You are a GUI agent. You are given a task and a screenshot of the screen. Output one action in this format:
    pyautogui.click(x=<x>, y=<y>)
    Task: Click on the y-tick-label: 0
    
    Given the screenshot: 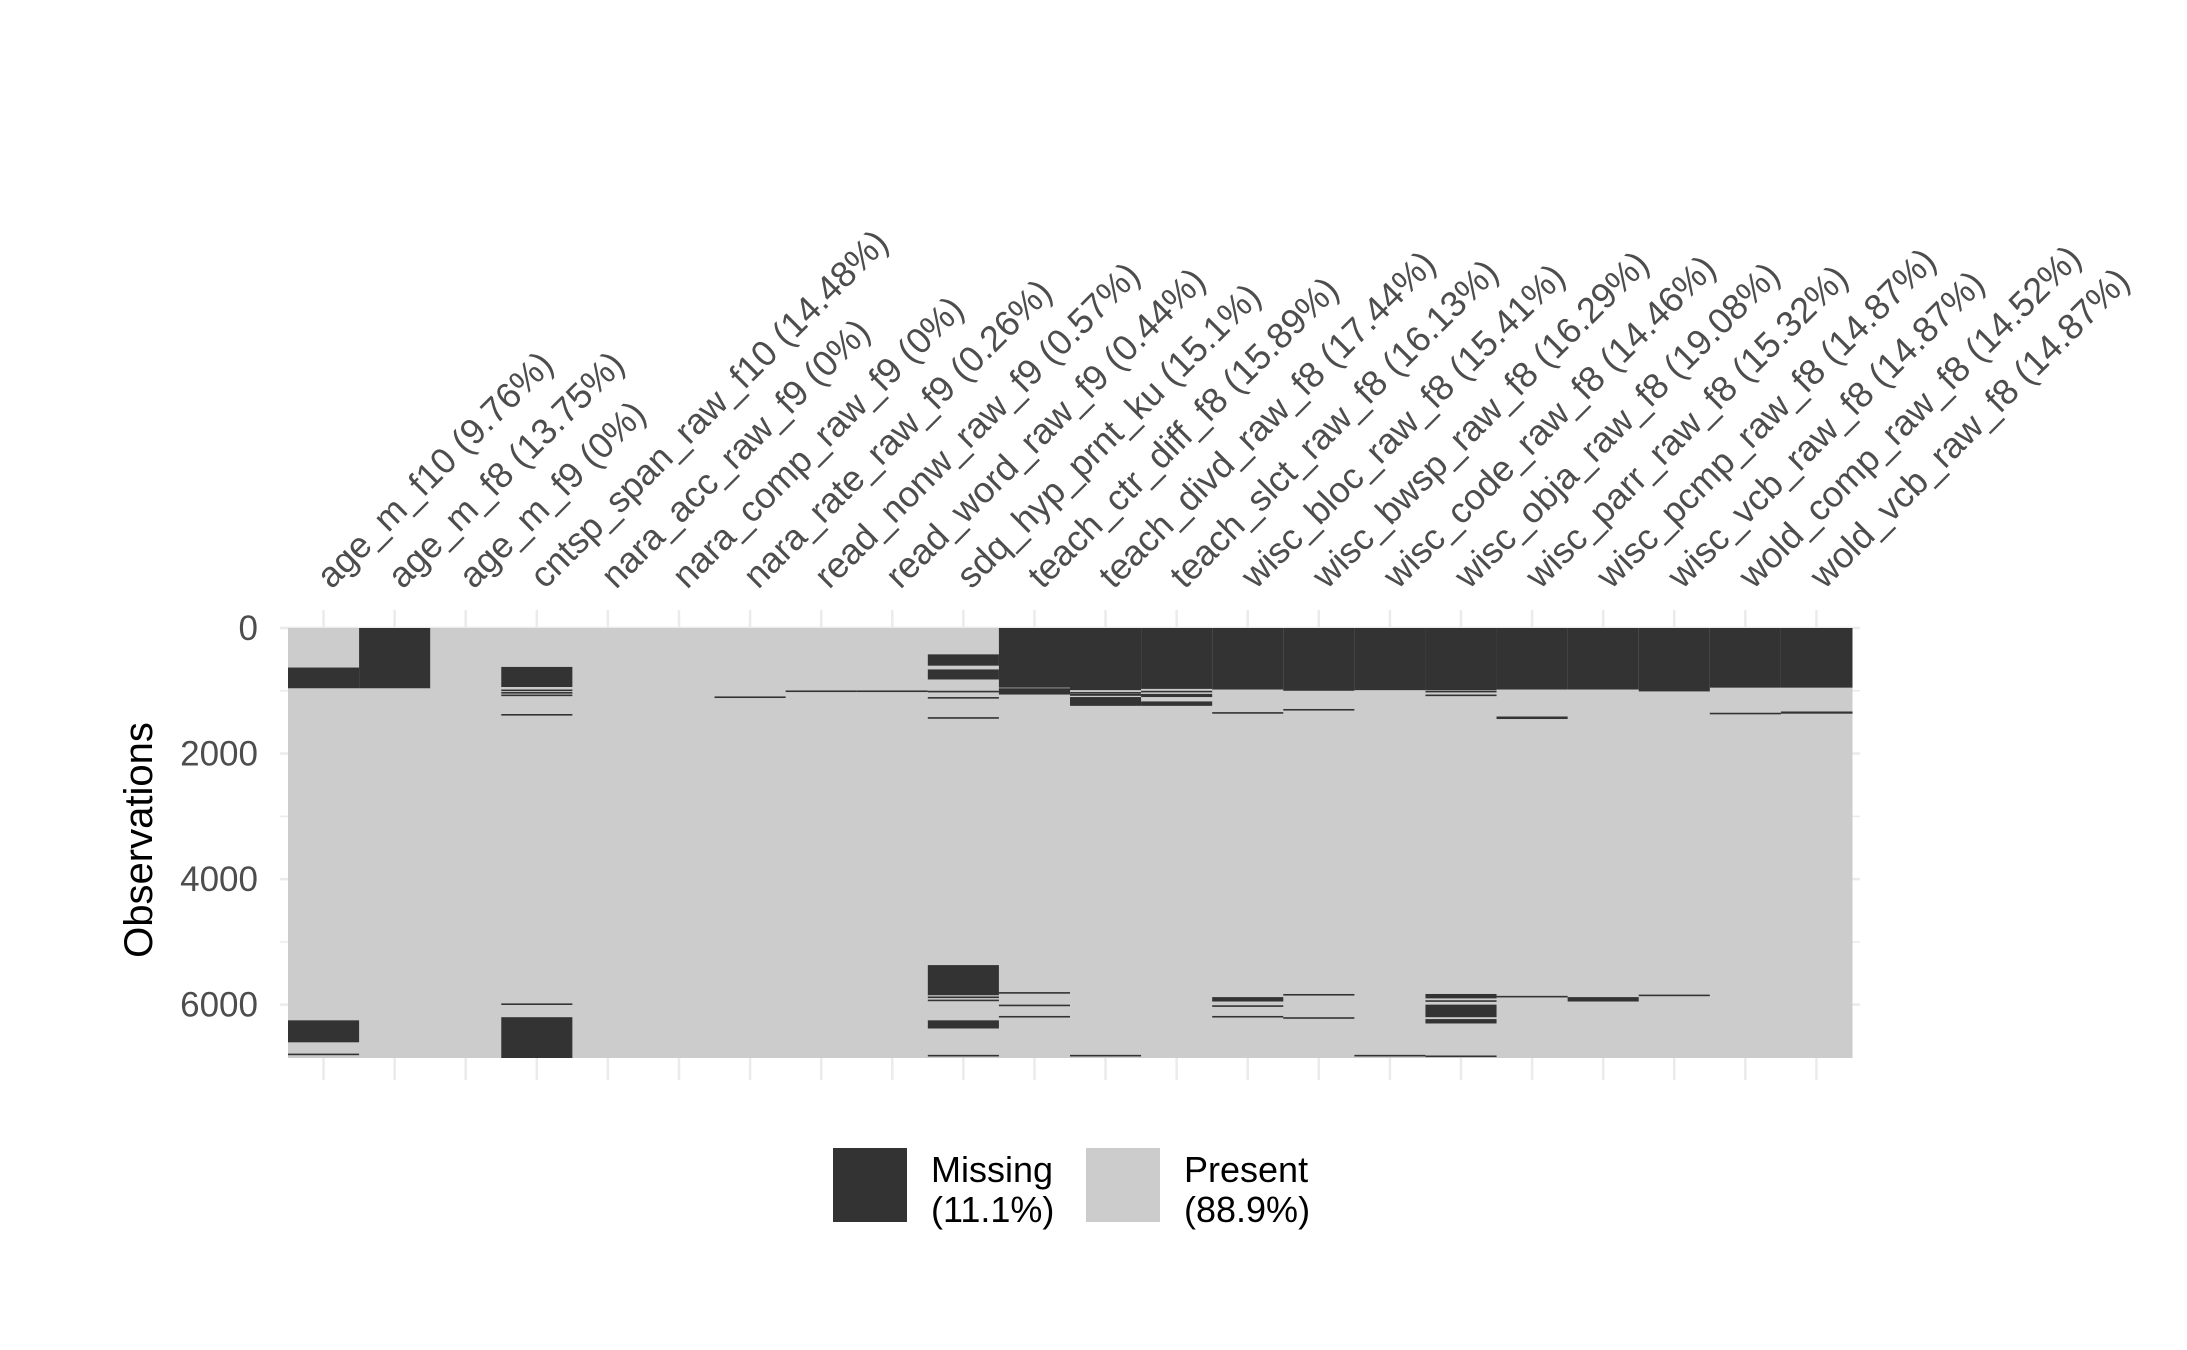 What is the action you would take?
    pyautogui.click(x=248, y=628)
    